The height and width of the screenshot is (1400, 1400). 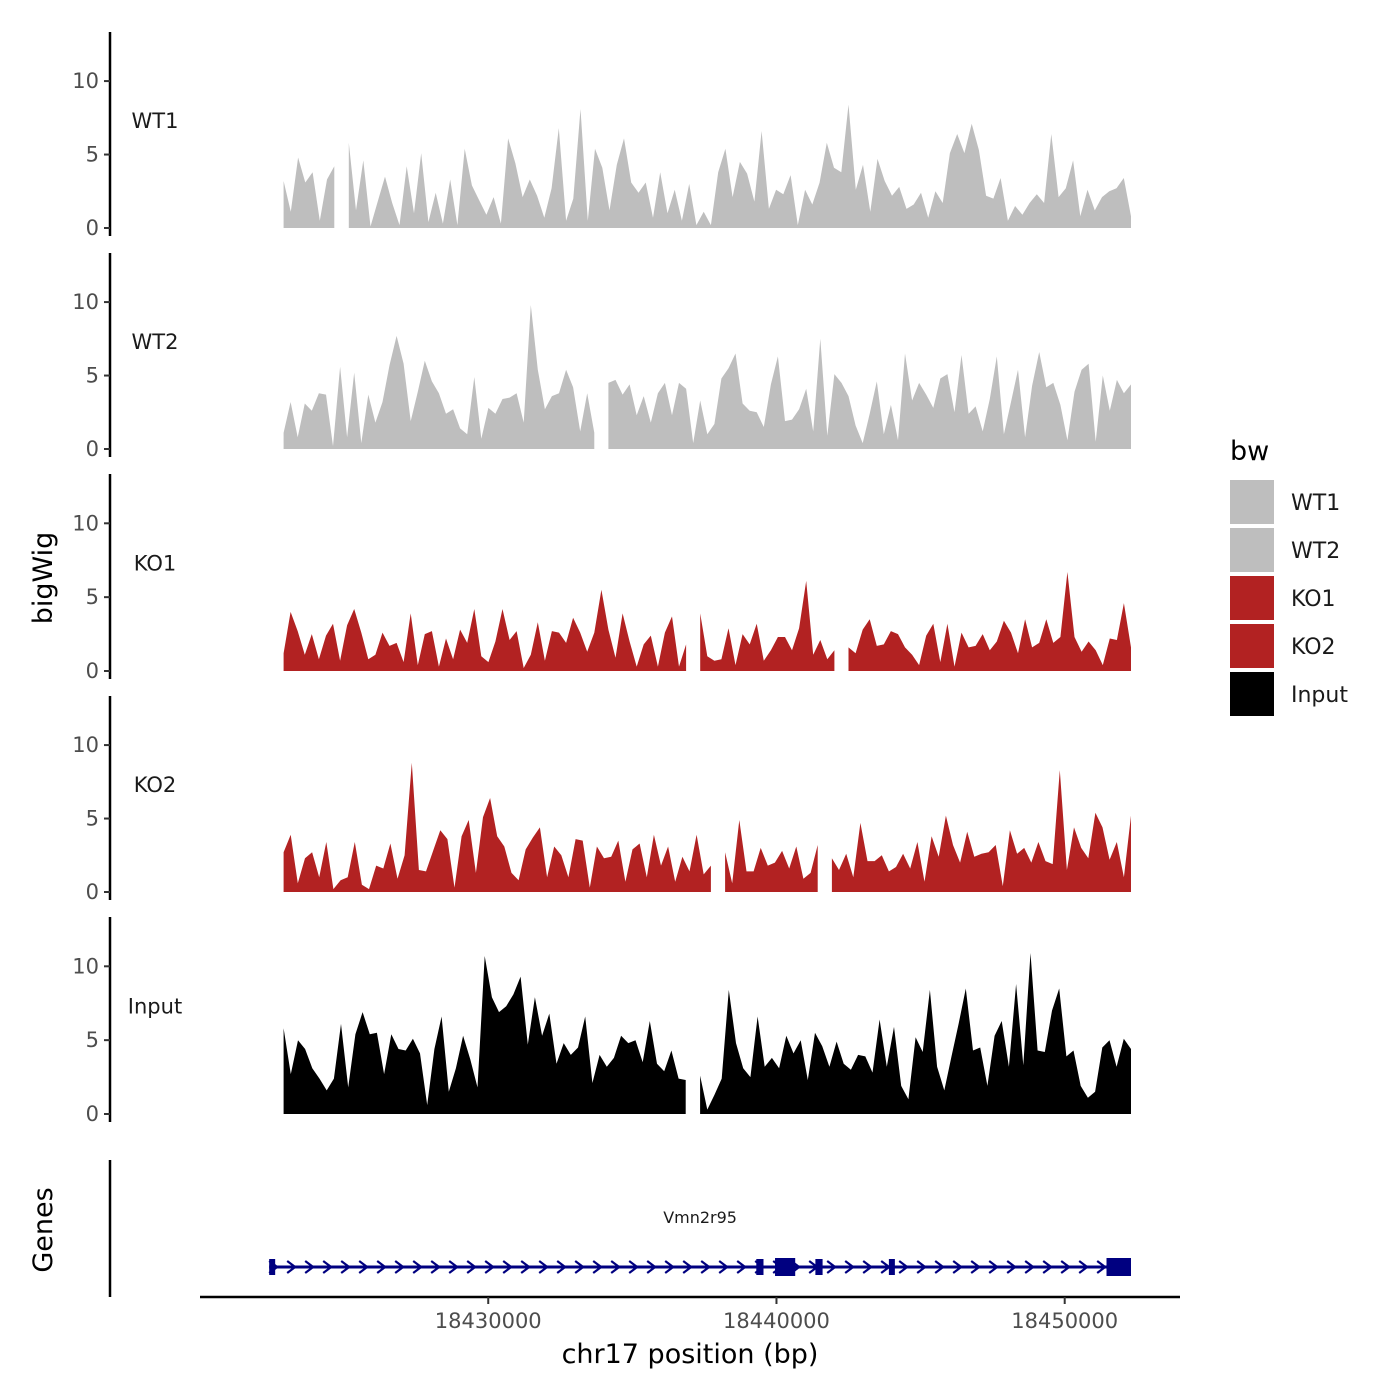 I want to click on legend-label: KO1, so click(x=1313, y=599).